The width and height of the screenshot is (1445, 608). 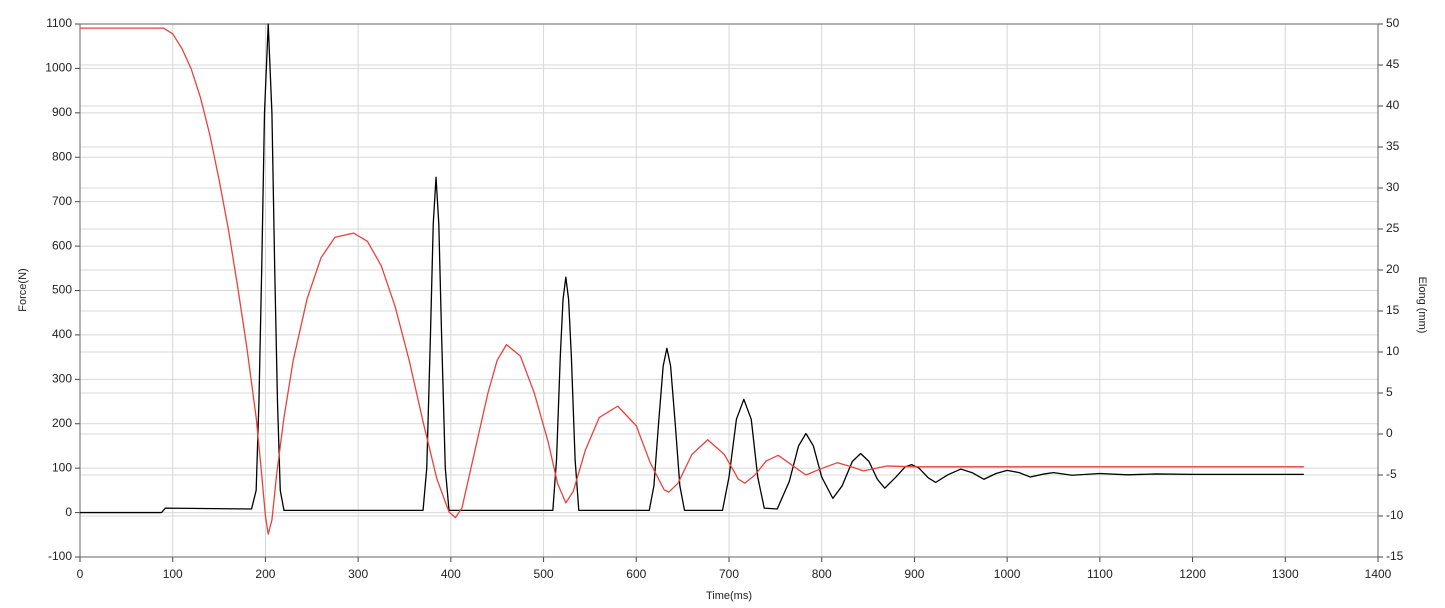 I want to click on y-axis-label: Force(N), so click(x=23, y=289).